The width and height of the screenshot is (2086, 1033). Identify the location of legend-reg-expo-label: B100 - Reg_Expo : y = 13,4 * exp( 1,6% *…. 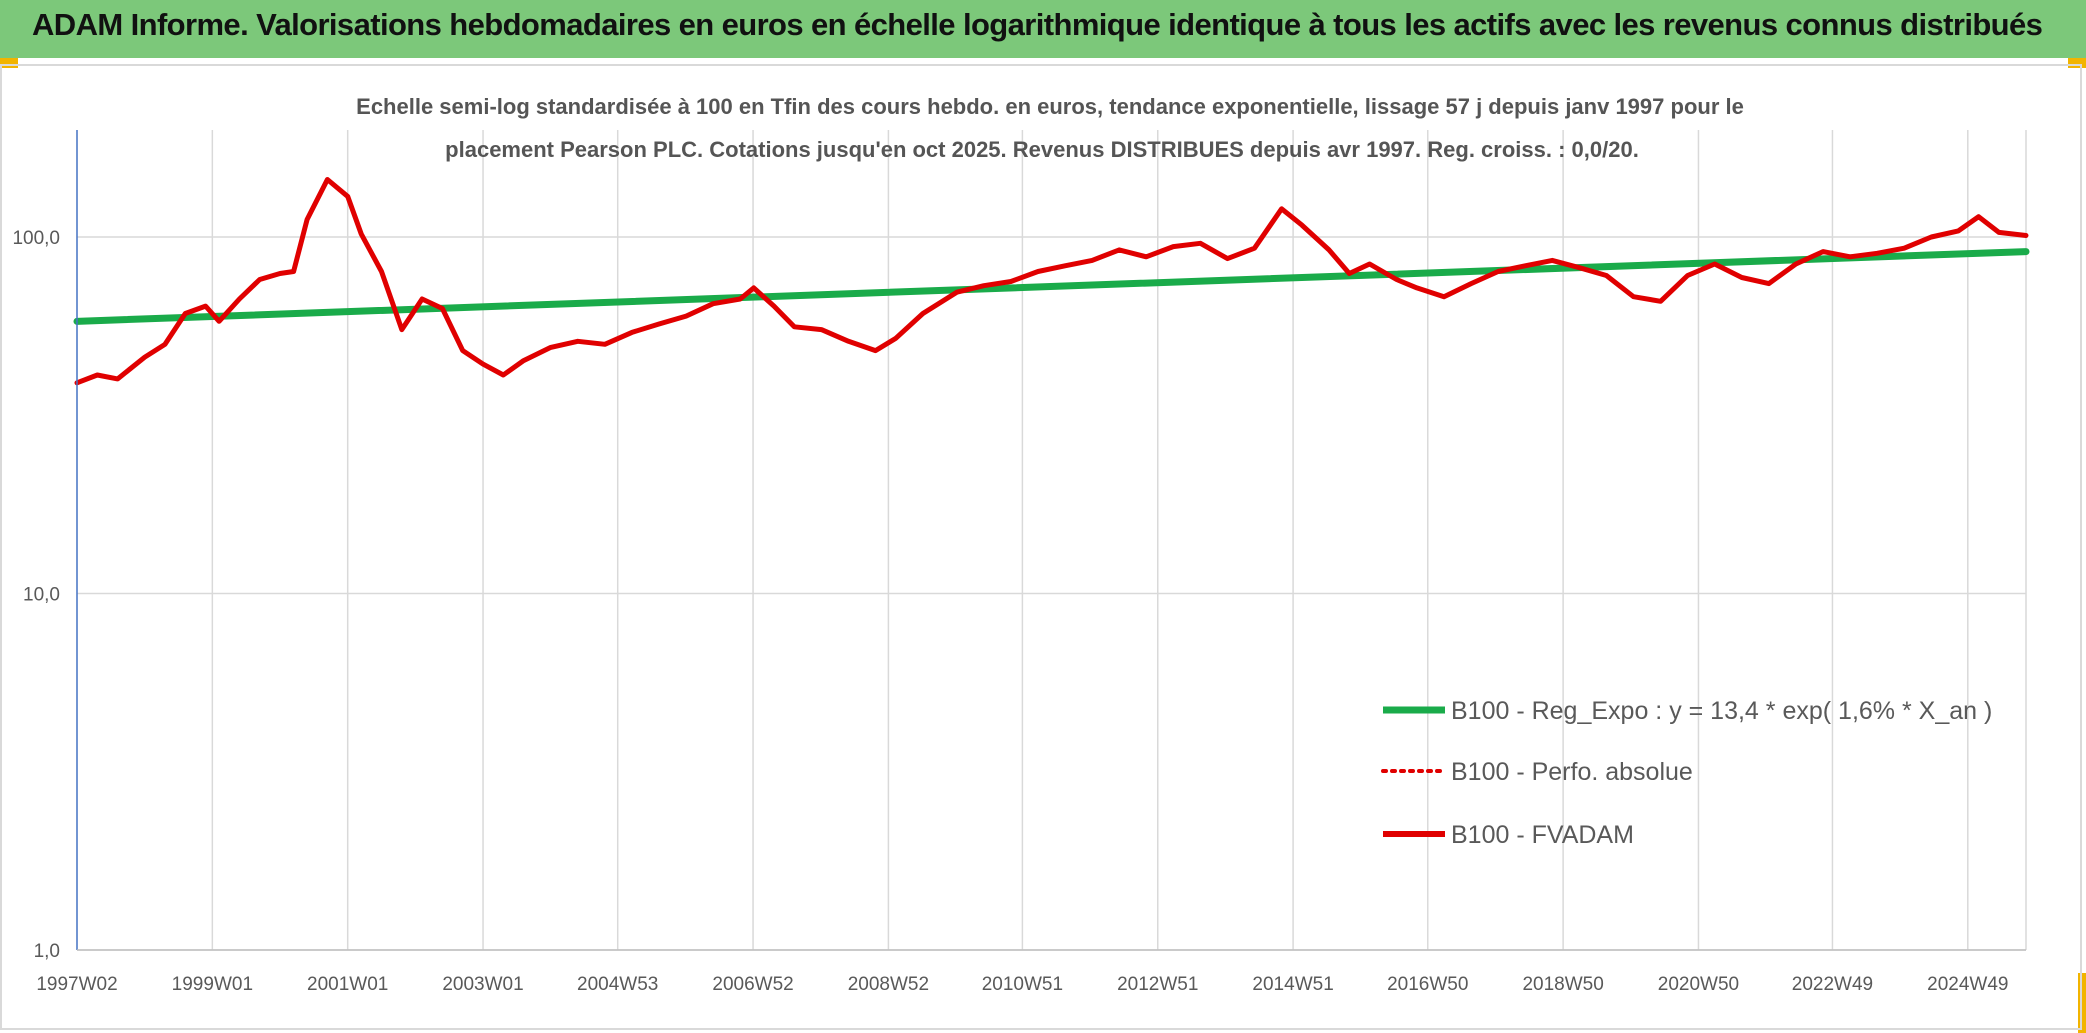
(1721, 711).